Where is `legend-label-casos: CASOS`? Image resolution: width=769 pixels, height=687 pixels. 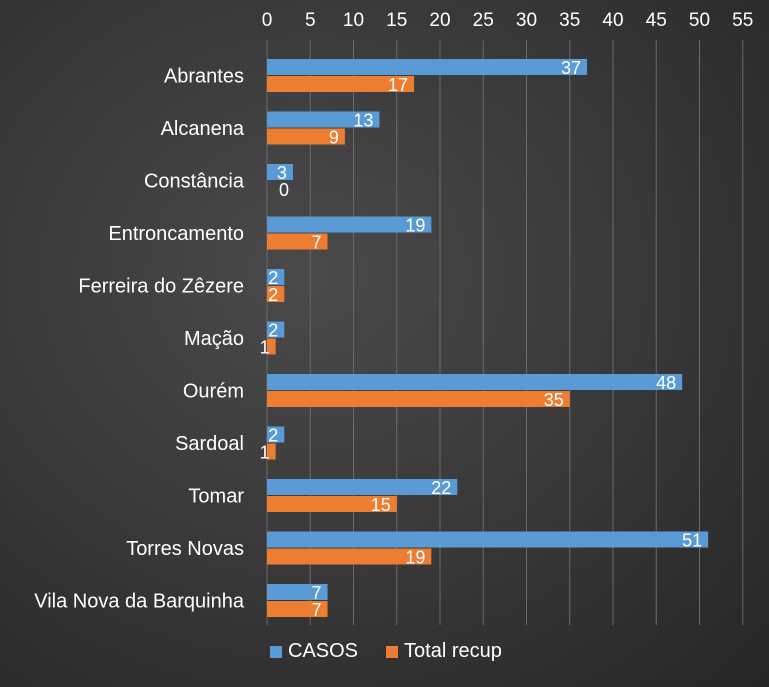 legend-label-casos: CASOS is located at coordinates (323, 651).